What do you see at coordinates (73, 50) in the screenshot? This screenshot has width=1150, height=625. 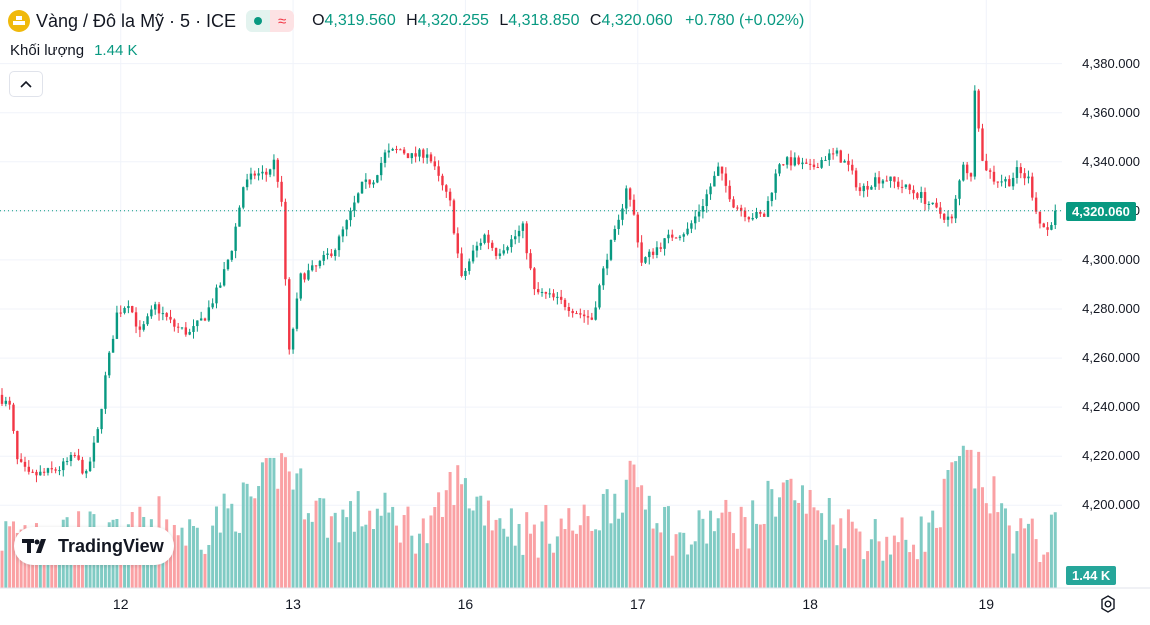 I see `volume-legend: Khối lượng 1.44 K` at bounding box center [73, 50].